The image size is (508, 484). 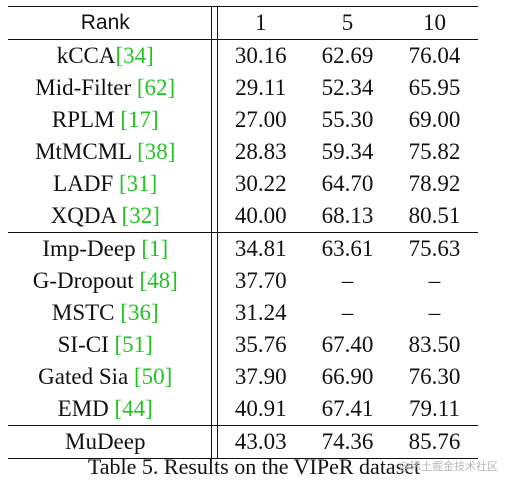 I want to click on method-name-cell: kCCA[34], so click(x=109, y=56).